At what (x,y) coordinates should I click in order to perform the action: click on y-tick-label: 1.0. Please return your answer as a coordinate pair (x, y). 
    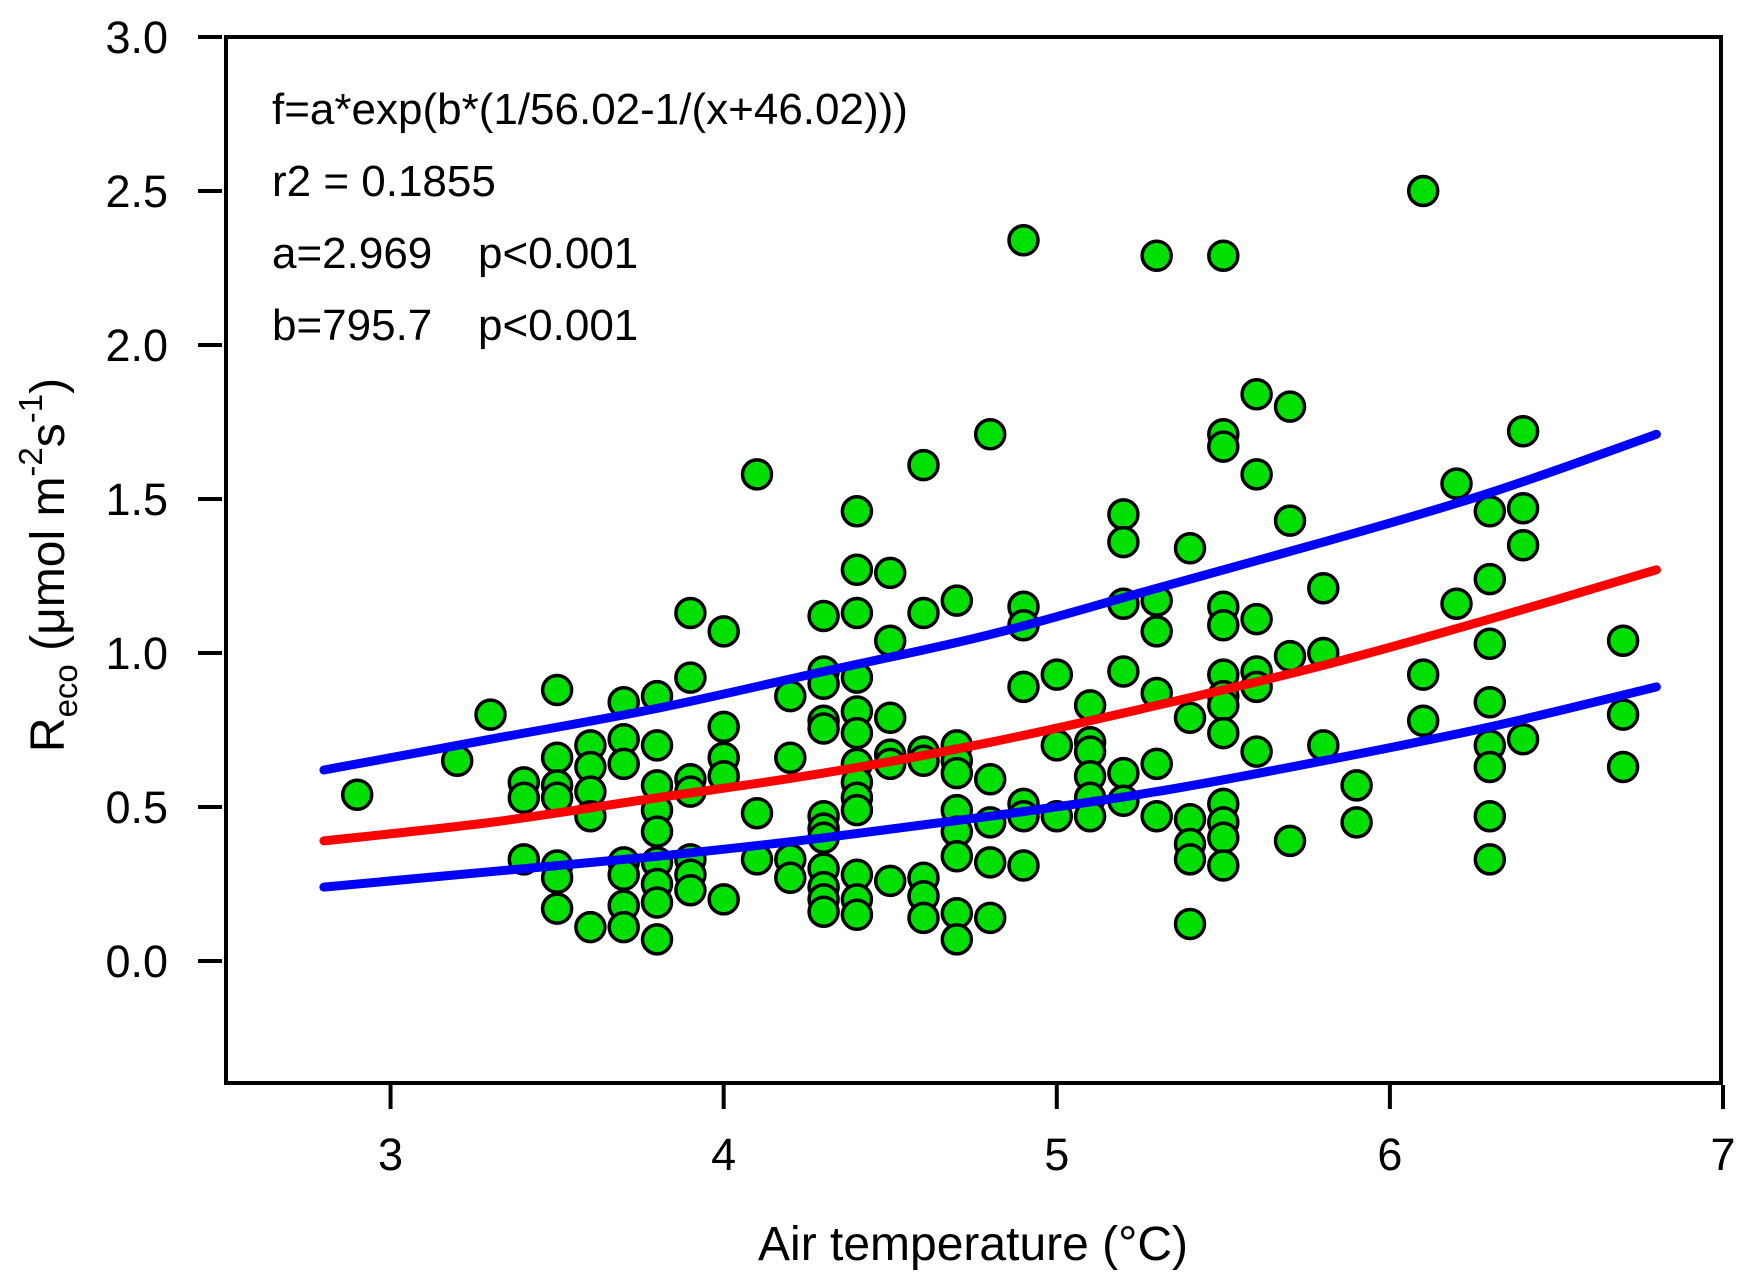
    Looking at the image, I should click on (136, 653).